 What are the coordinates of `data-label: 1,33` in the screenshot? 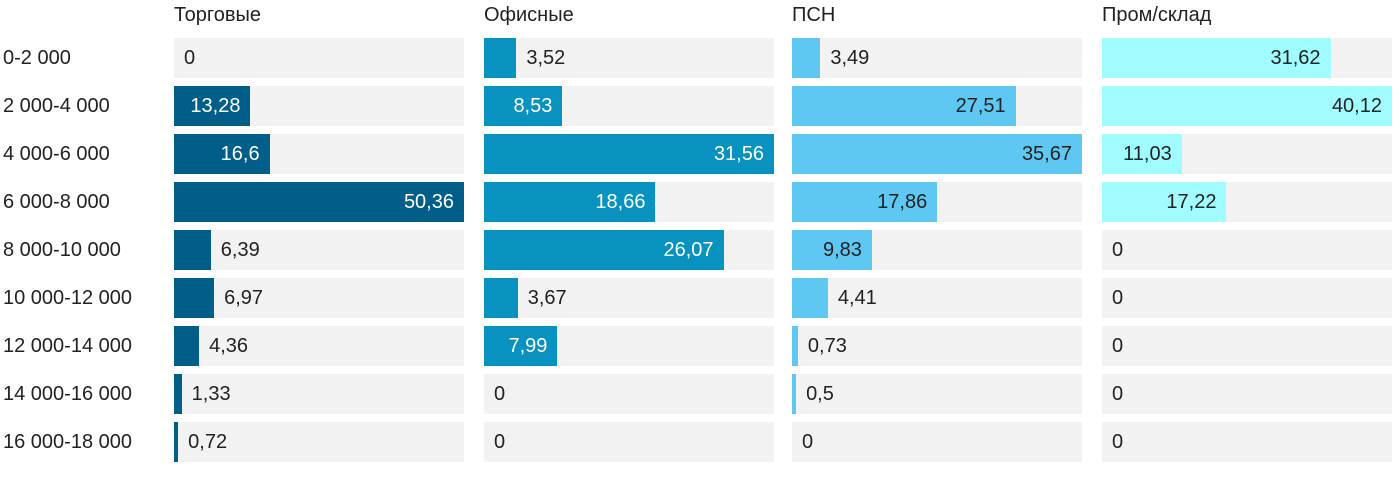 It's located at (211, 394).